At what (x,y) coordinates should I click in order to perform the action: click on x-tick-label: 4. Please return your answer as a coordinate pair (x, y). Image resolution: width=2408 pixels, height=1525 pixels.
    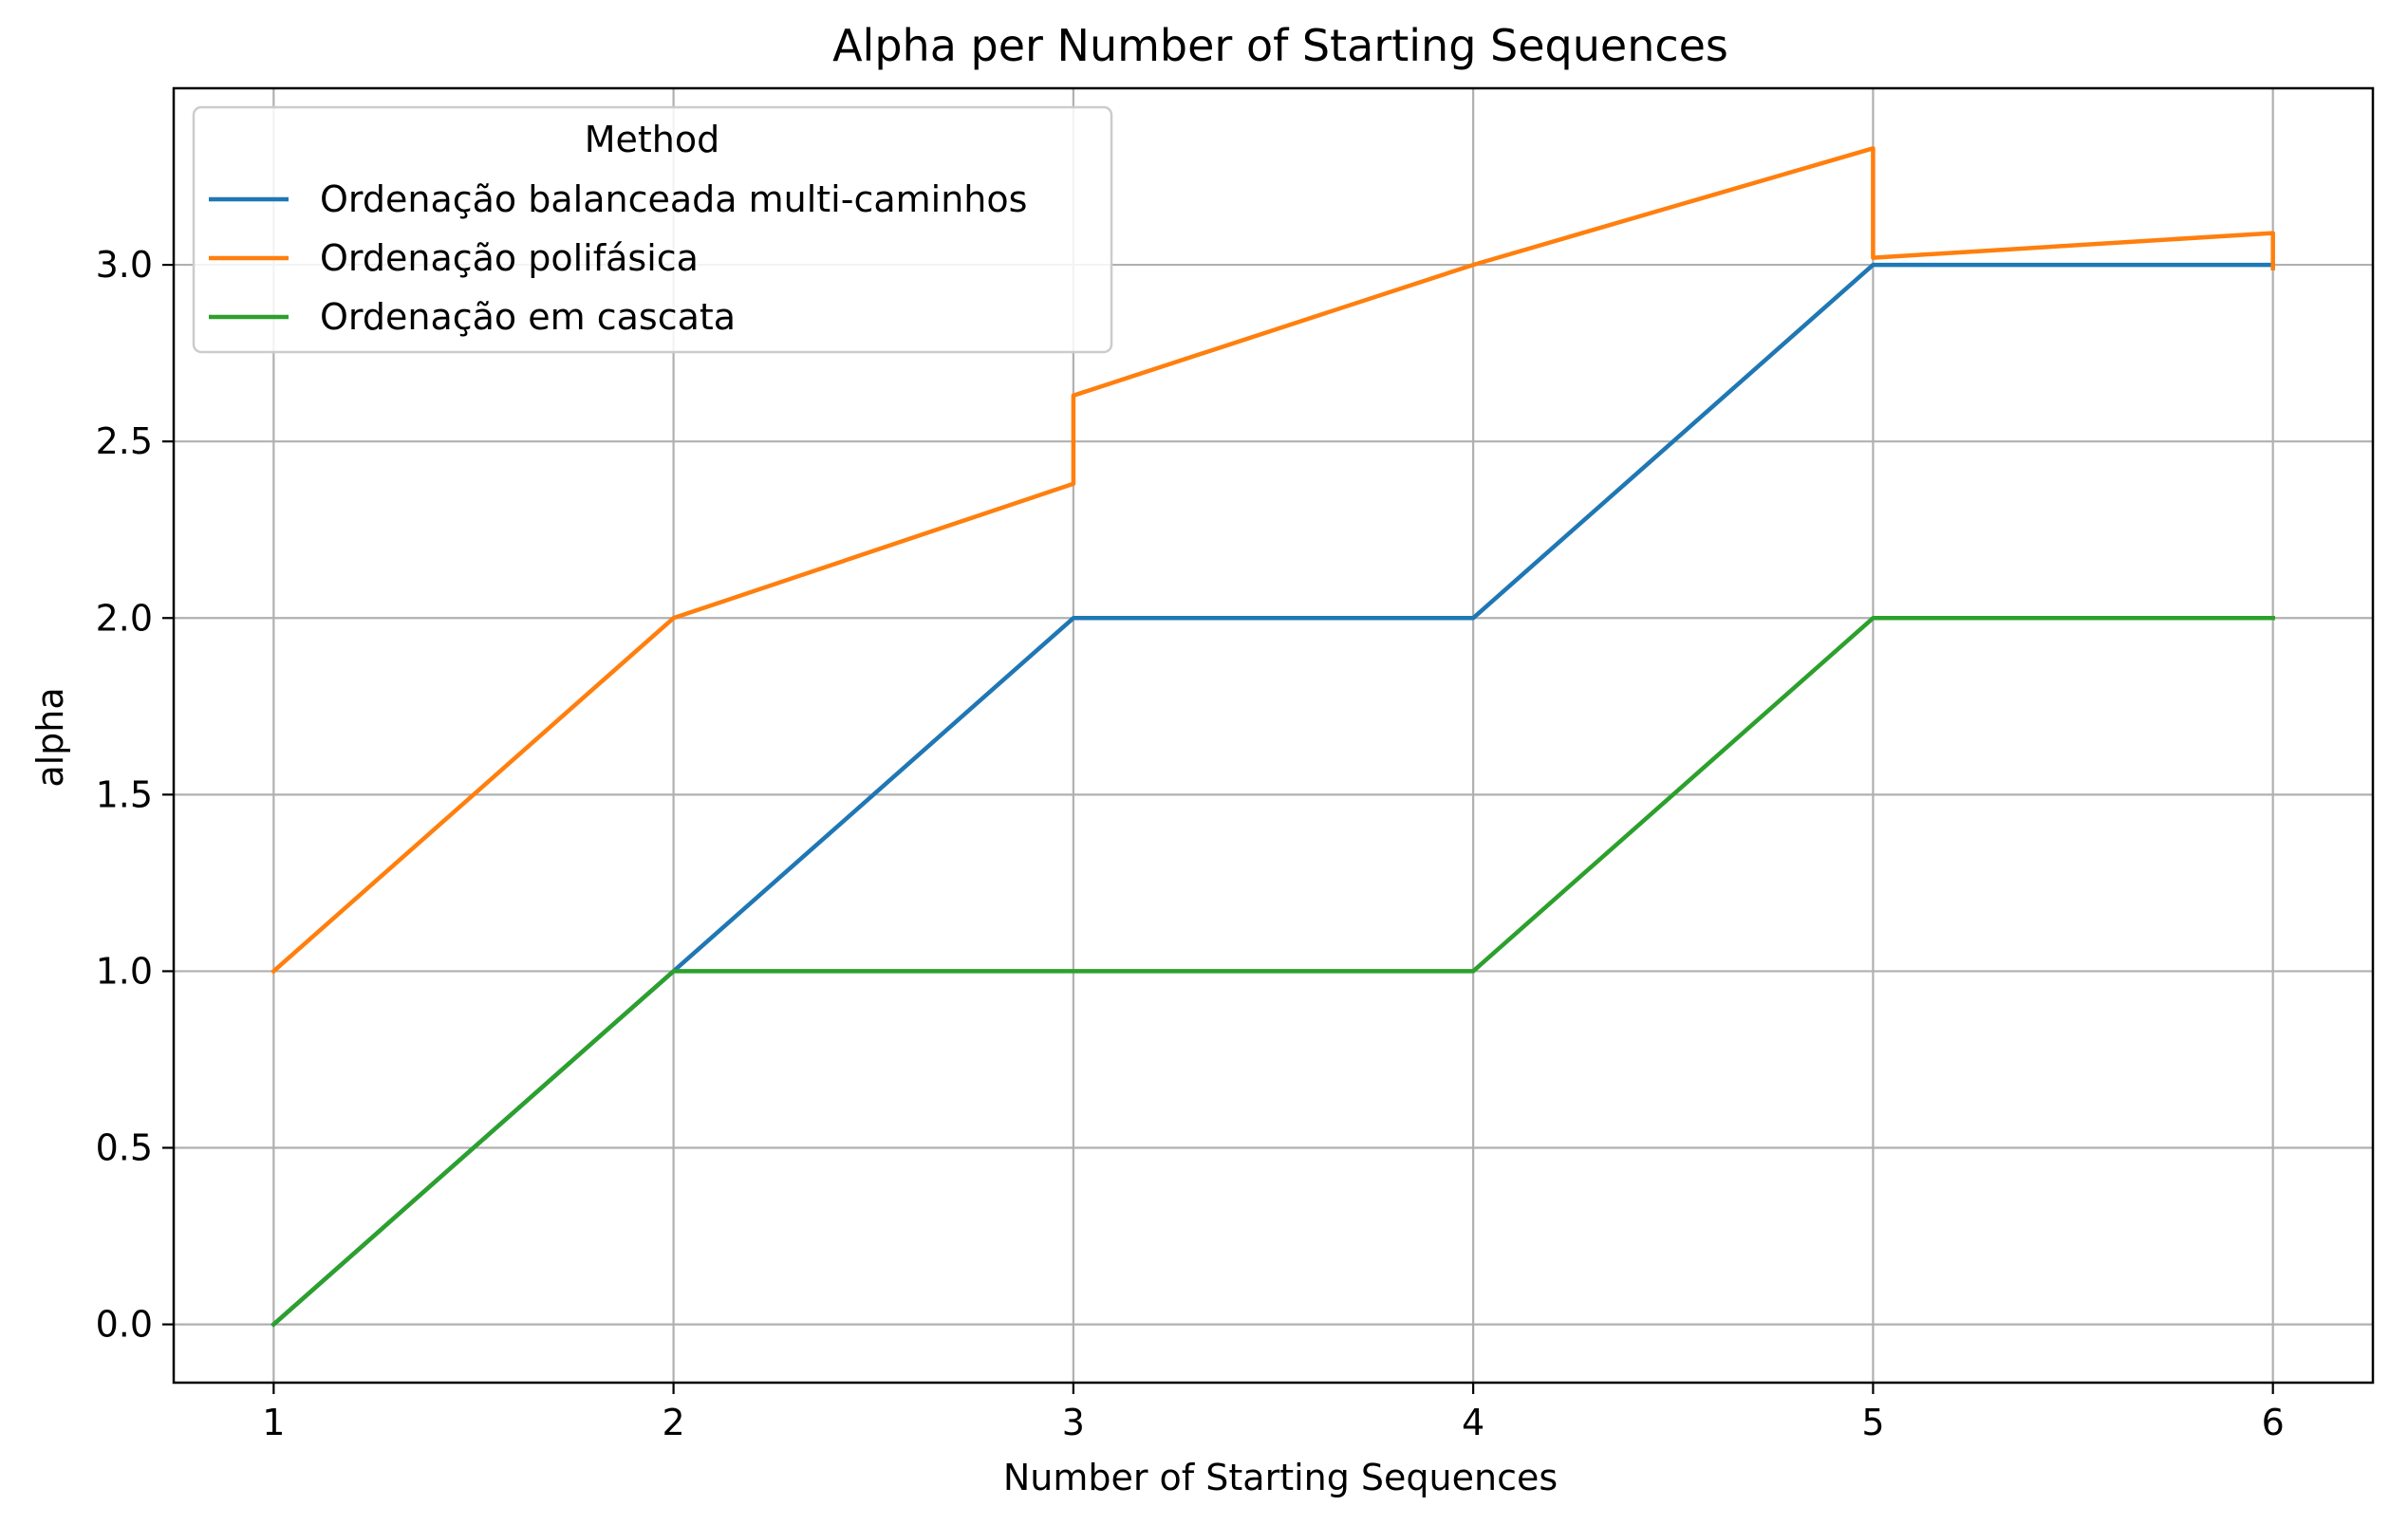
    Looking at the image, I should click on (1473, 1422).